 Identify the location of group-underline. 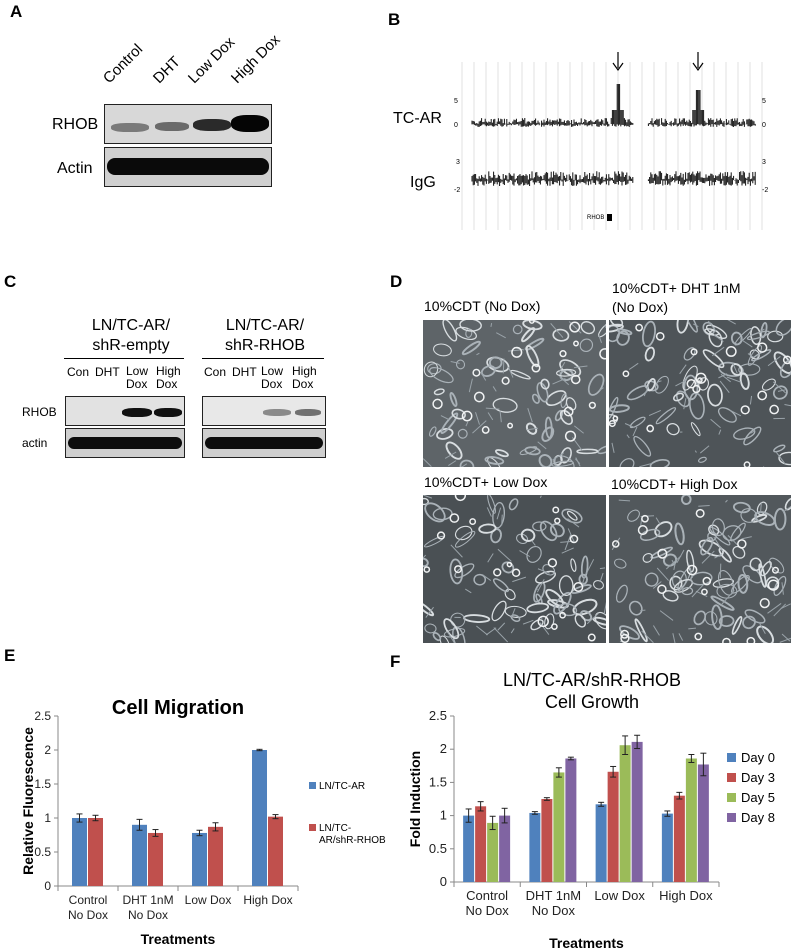
(124, 358).